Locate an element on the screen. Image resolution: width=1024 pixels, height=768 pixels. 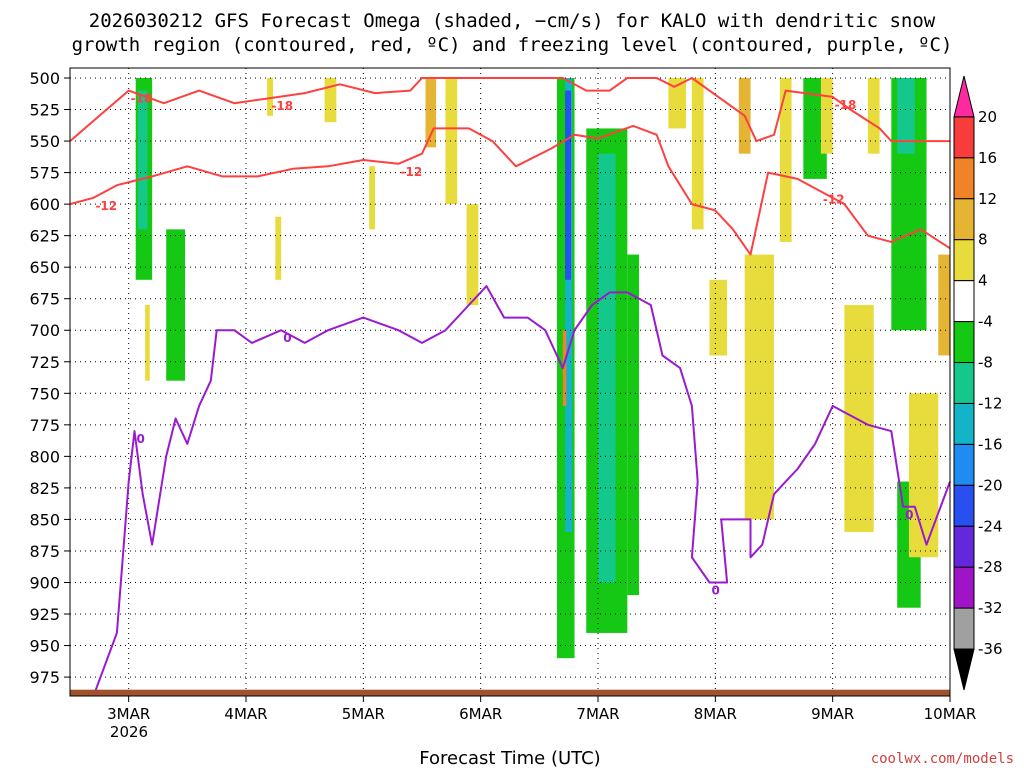
y-tick-label: 725 is located at coordinates (44, 362).